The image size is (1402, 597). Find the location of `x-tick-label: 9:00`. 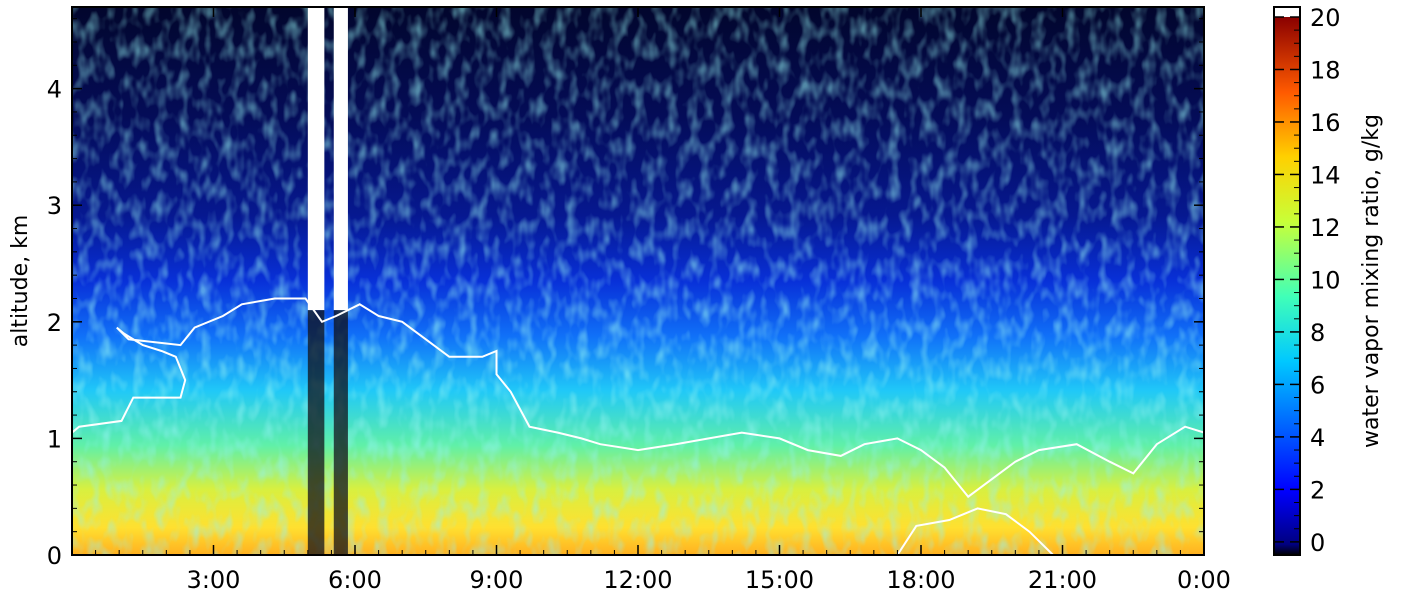

x-tick-label: 9:00 is located at coordinates (497, 580).